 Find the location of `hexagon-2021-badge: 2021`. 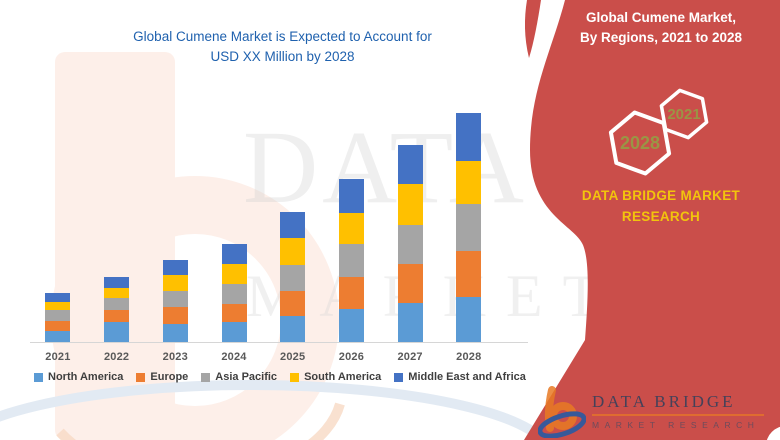

hexagon-2021-badge: 2021 is located at coordinates (684, 114).